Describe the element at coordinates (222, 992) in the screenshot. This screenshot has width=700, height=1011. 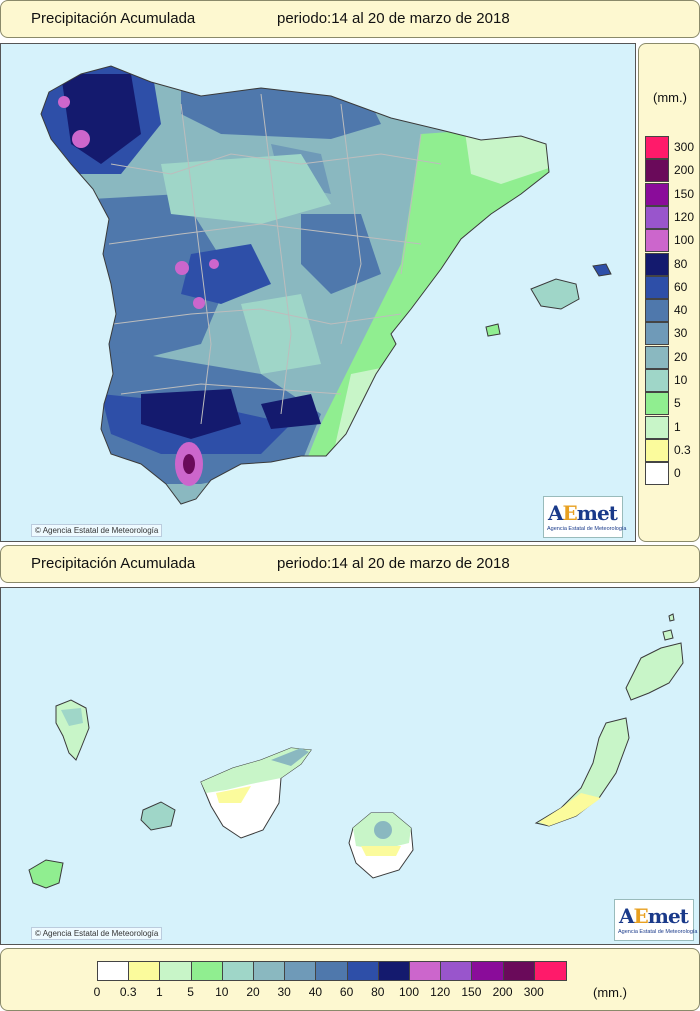
I see `hlegend-label-10: 10` at that location.